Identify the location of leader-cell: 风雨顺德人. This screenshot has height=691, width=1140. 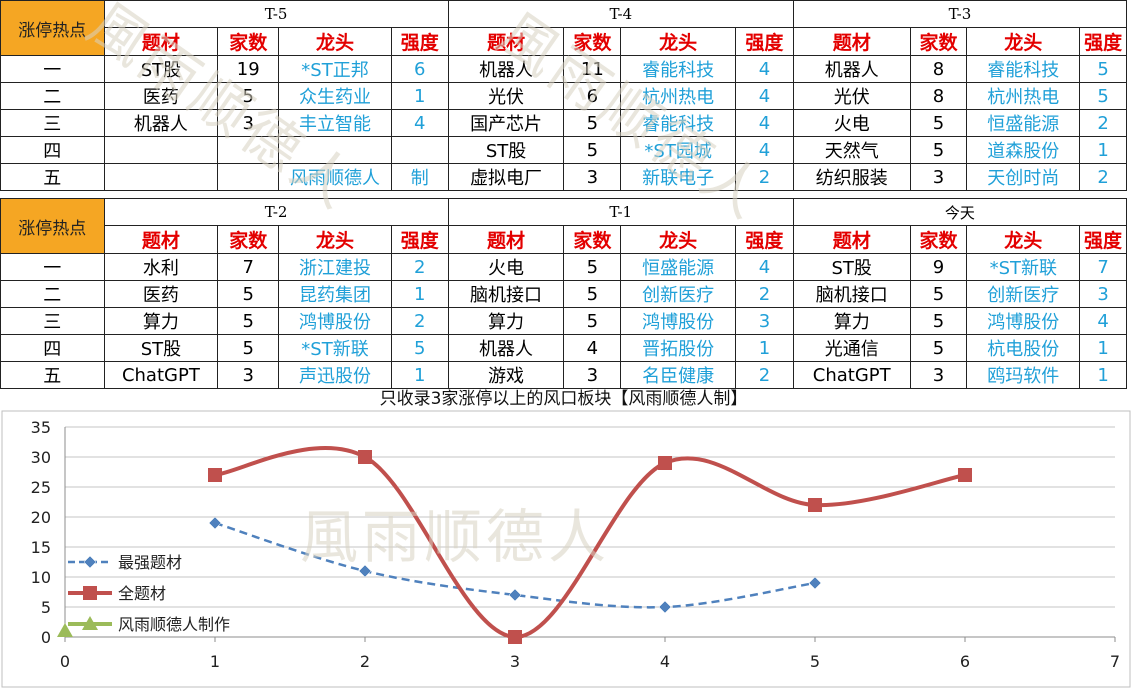
(335, 177).